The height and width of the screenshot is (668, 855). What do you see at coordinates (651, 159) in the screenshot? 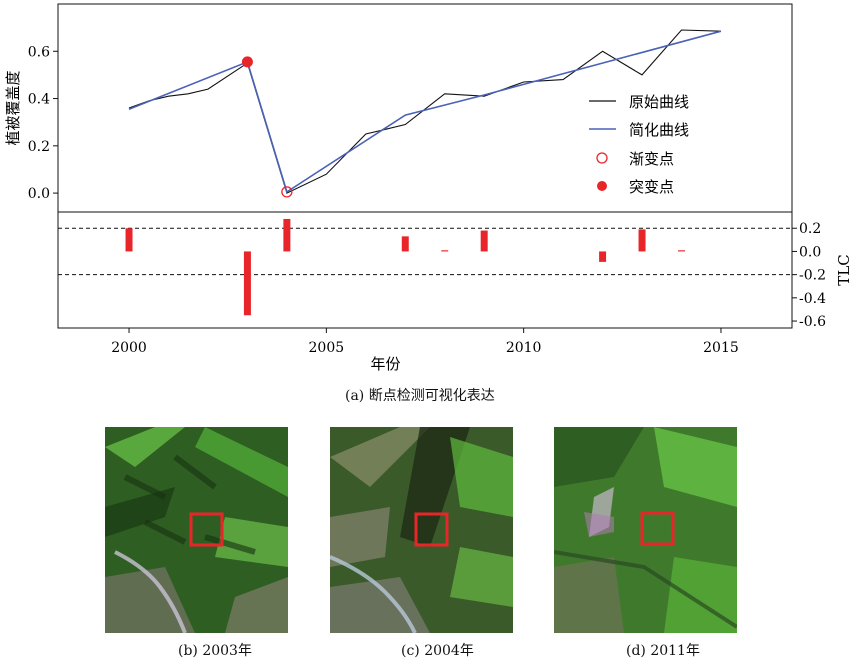
I see `legend-label-gradual: 渐变点` at bounding box center [651, 159].